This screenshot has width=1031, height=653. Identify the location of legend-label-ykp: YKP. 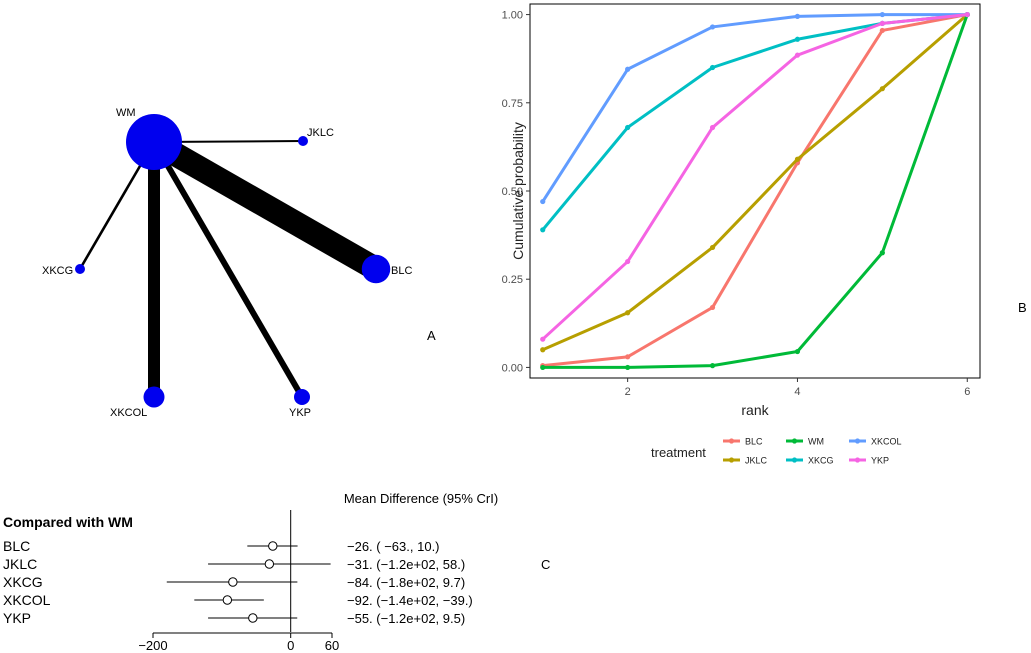
(880, 461).